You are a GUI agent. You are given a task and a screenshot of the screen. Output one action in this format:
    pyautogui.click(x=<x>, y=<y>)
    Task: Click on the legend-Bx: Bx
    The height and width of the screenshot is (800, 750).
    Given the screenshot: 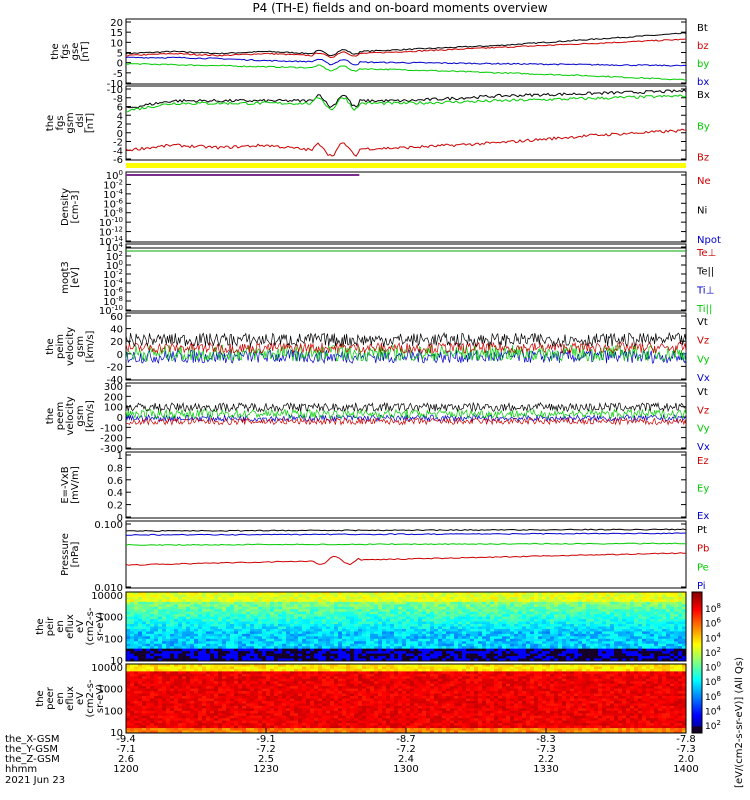 What is the action you would take?
    pyautogui.click(x=703, y=95)
    